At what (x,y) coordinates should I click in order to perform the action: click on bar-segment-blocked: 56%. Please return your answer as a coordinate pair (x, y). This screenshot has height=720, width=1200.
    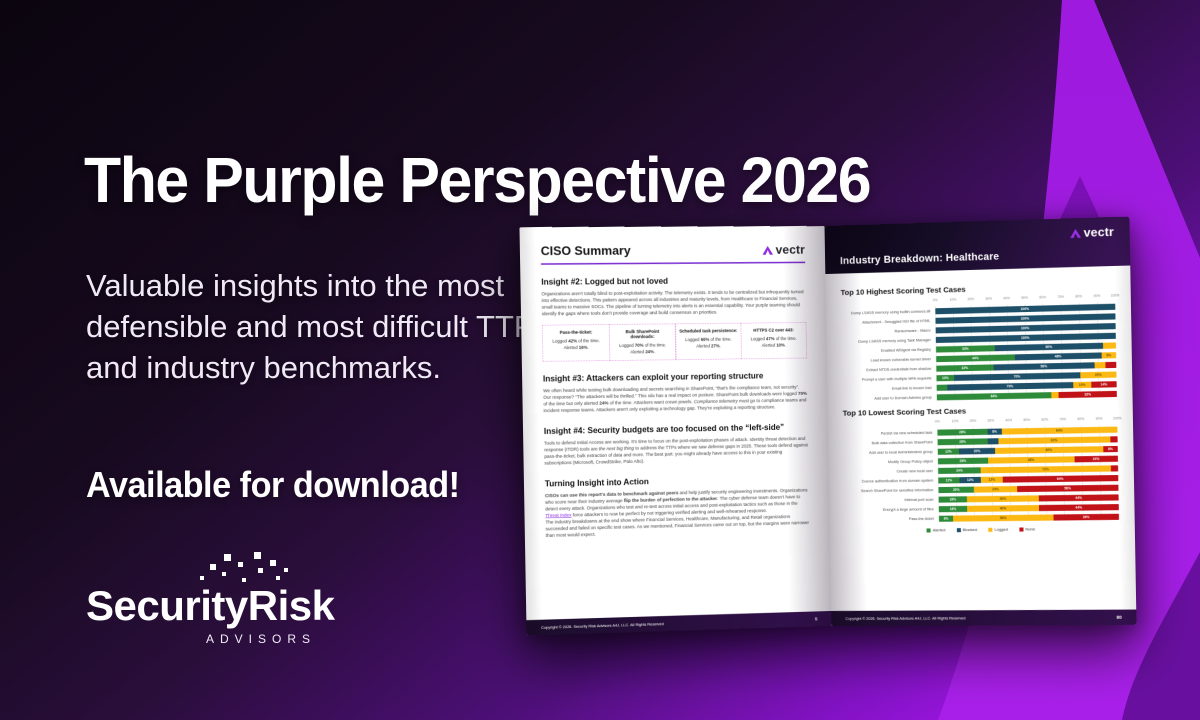
    Looking at the image, I should click on (1044, 366).